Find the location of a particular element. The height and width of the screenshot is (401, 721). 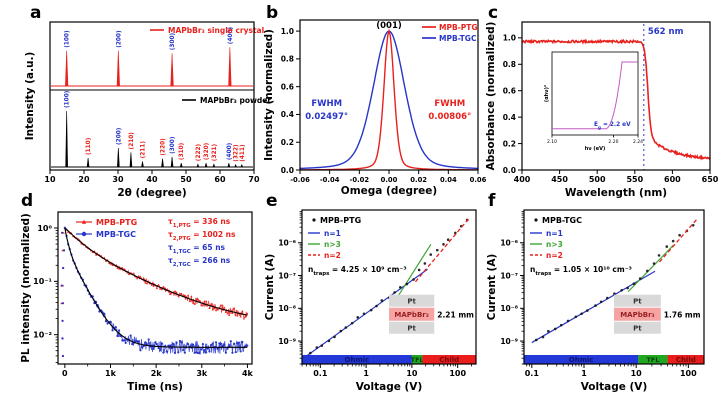

d-lifetime-annotation: τ2,PTG = 1002 ns is located at coordinates (202, 236).